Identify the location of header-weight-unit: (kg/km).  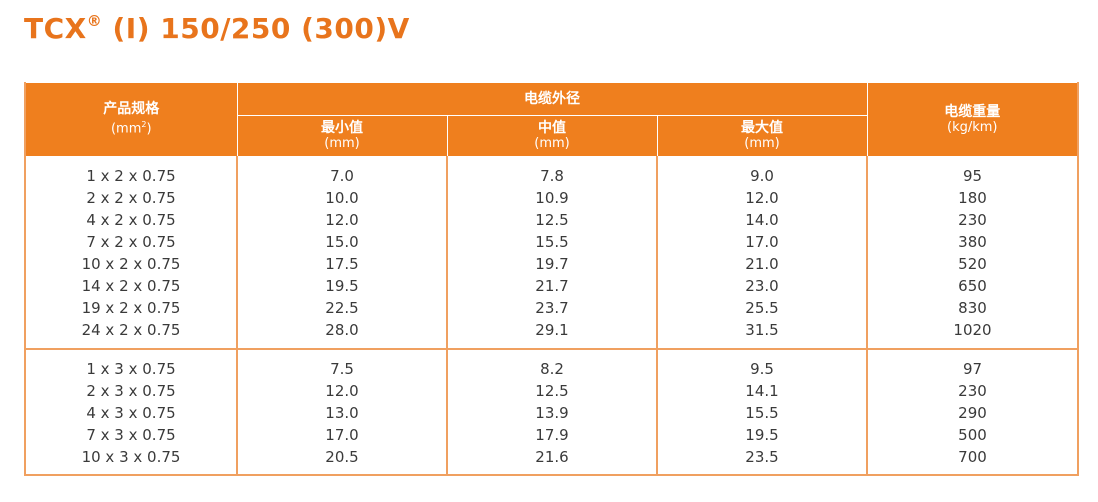
(972, 127).